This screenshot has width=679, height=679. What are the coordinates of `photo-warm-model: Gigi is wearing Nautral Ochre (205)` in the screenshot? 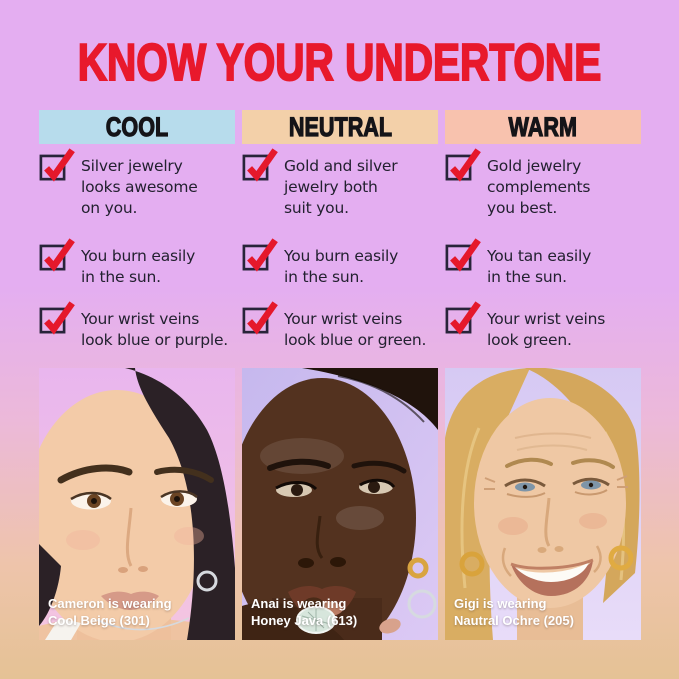 It's located at (543, 504).